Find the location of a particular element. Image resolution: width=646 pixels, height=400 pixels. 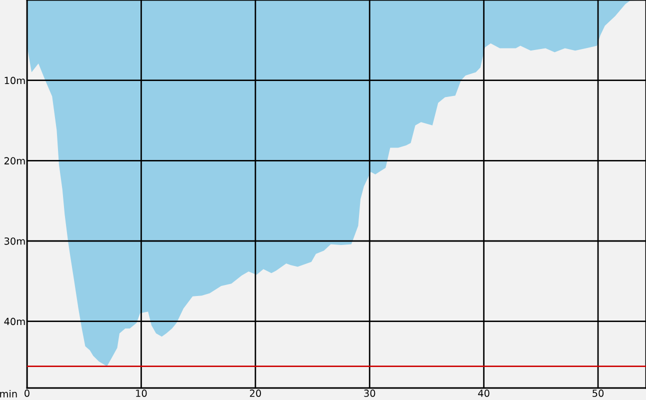

y-tick-label: 40m is located at coordinates (14, 322).